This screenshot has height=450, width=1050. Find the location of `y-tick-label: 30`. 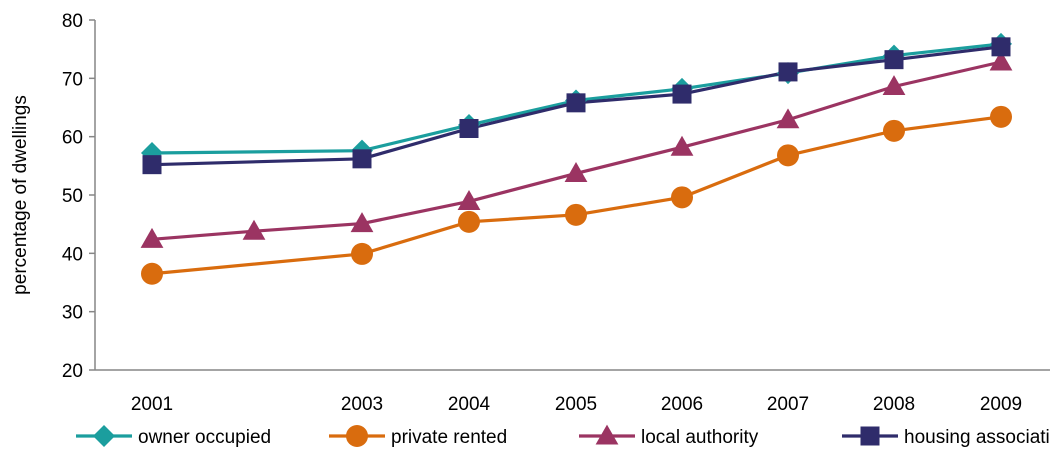

y-tick-label: 30 is located at coordinates (72, 313).